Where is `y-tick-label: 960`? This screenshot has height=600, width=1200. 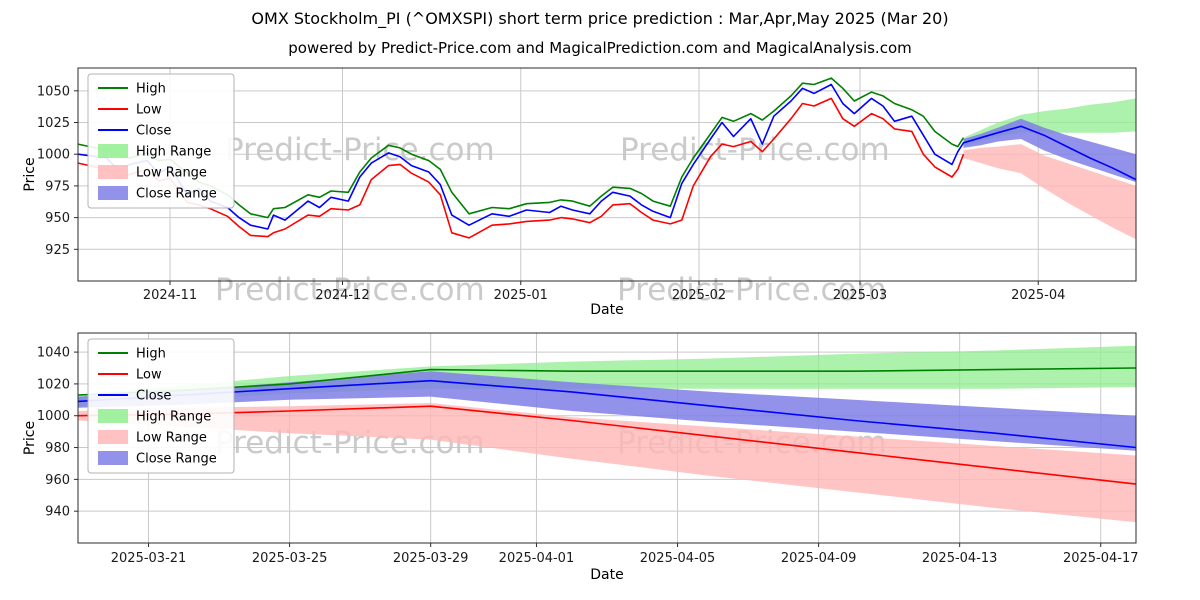
y-tick-label: 960 is located at coordinates (57, 480).